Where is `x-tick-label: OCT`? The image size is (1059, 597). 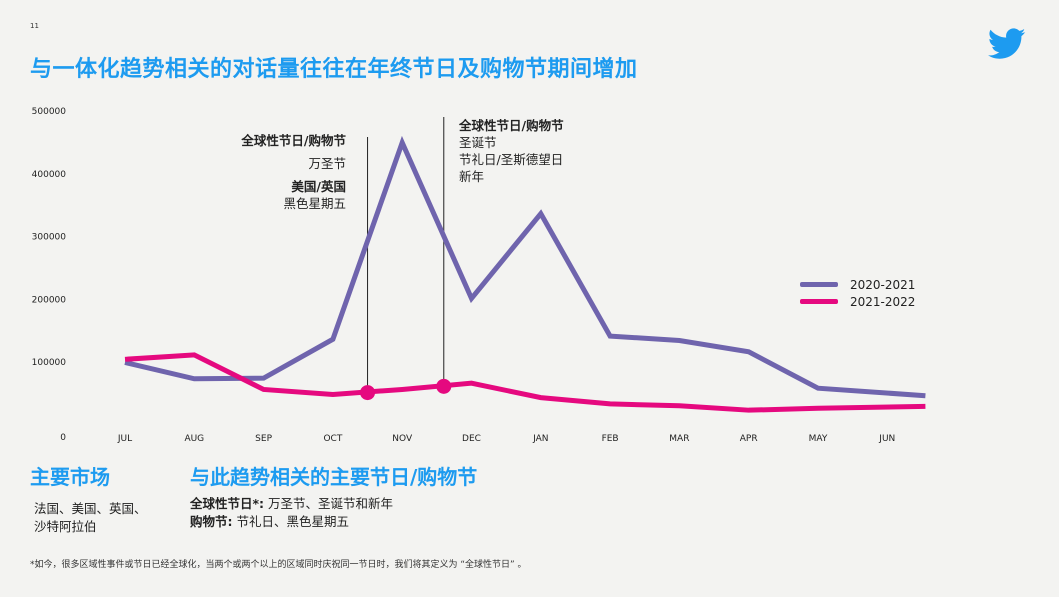 x-tick-label: OCT is located at coordinates (332, 439).